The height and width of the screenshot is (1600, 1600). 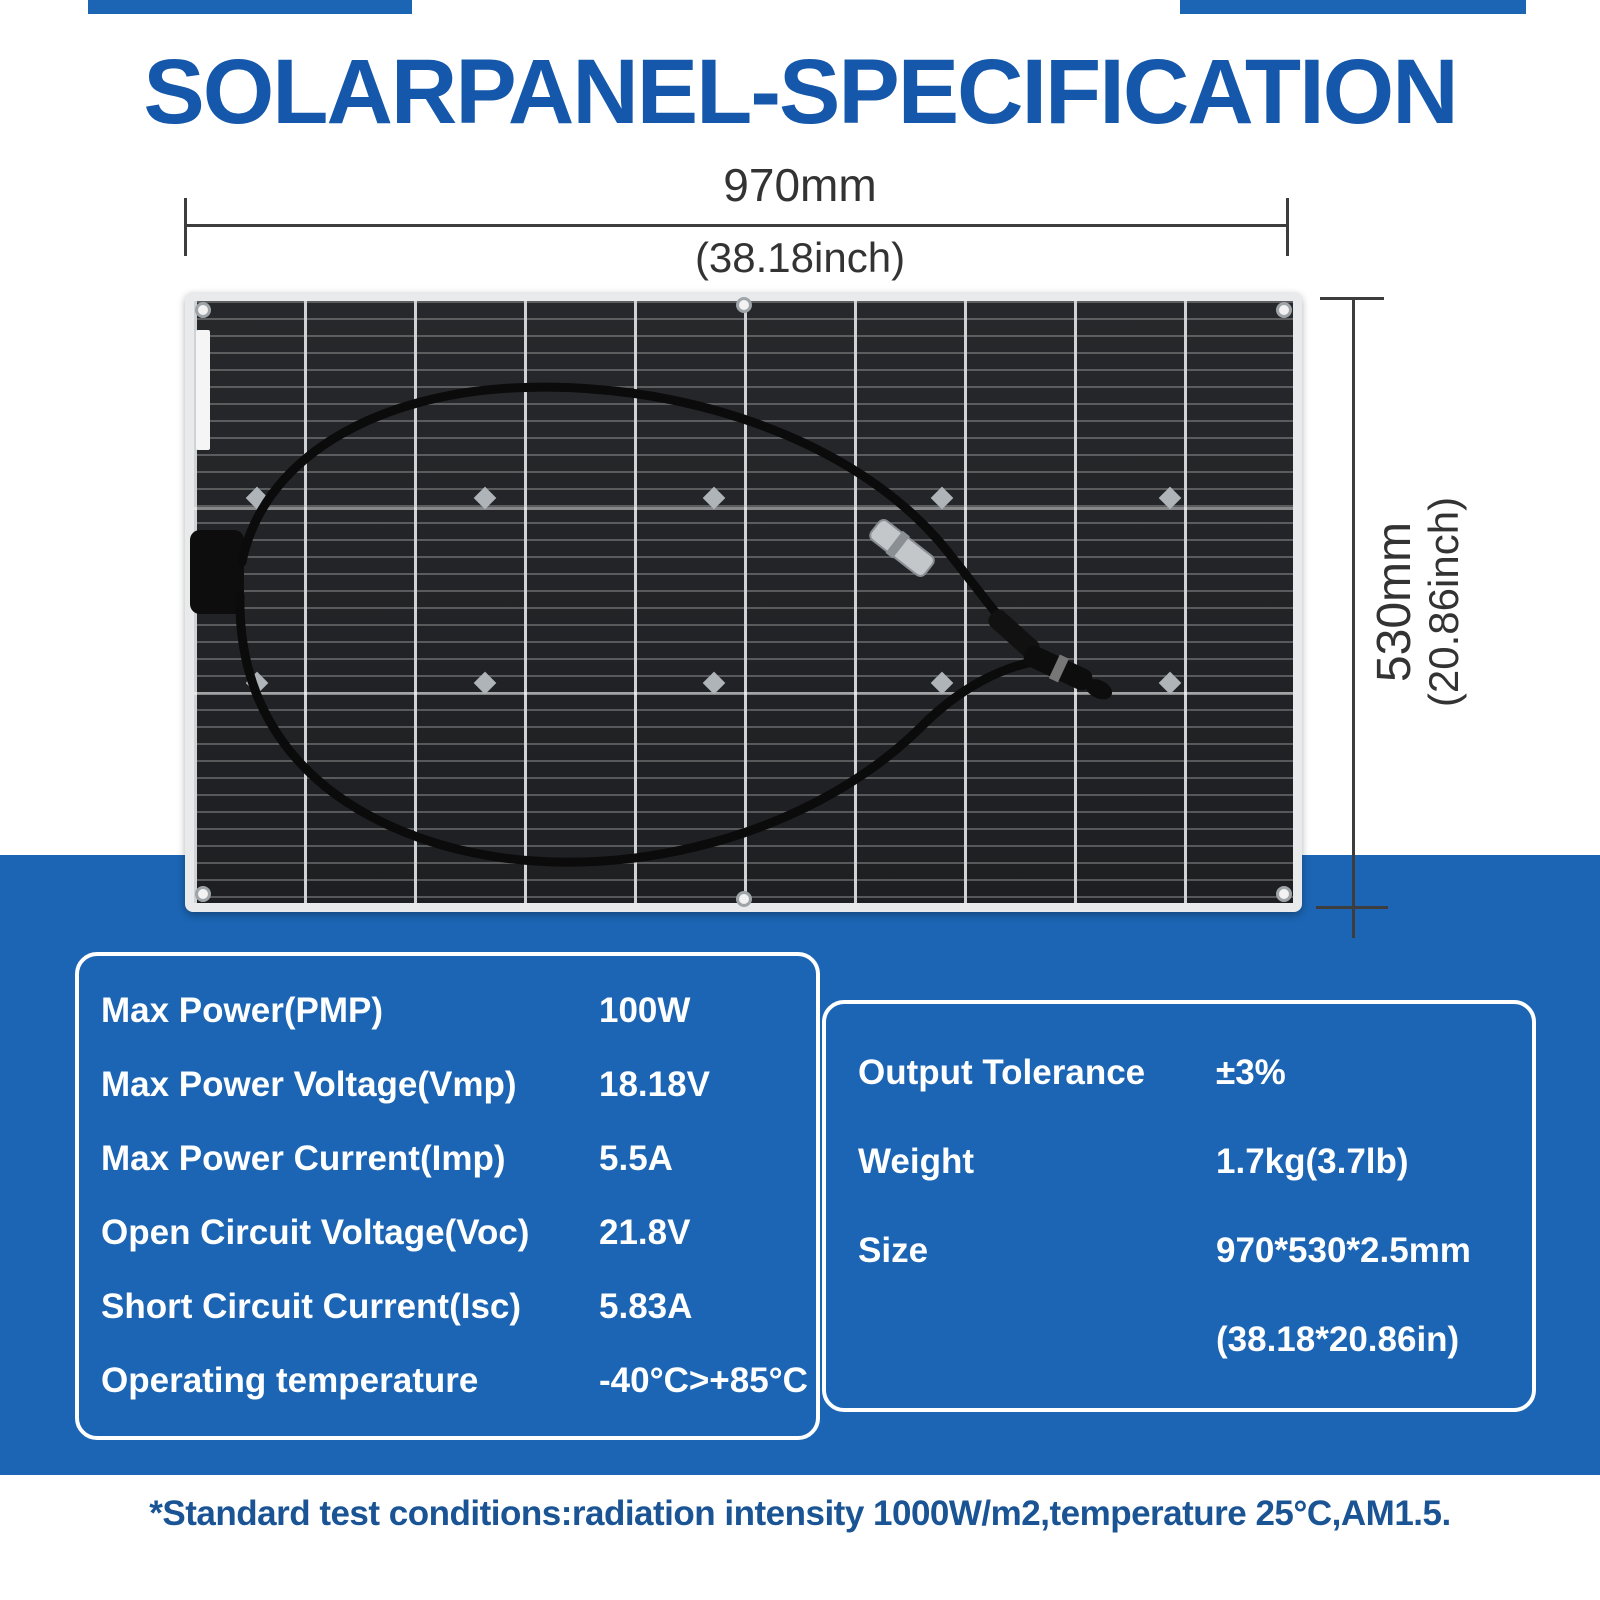 What do you see at coordinates (893, 1250) in the screenshot?
I see `spec-label: Size` at bounding box center [893, 1250].